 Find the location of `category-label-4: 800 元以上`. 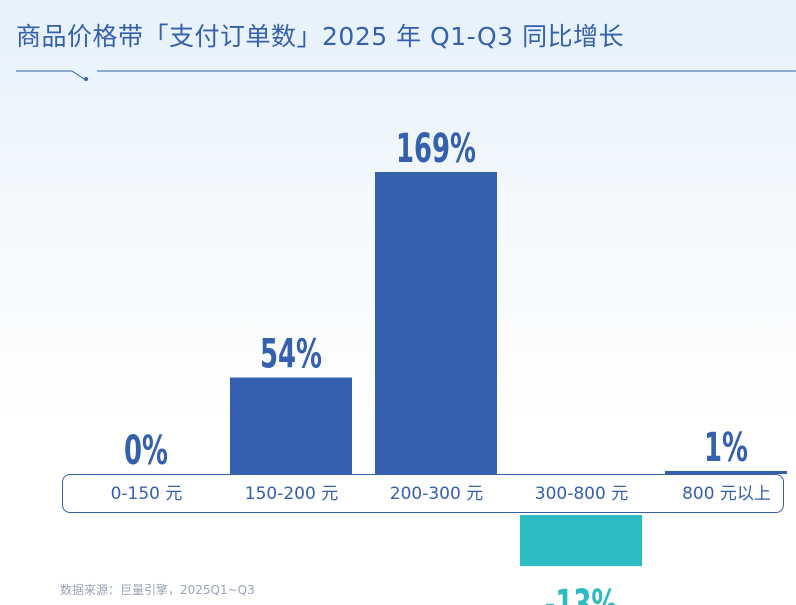

category-label-4: 800 元以上 is located at coordinates (726, 494).